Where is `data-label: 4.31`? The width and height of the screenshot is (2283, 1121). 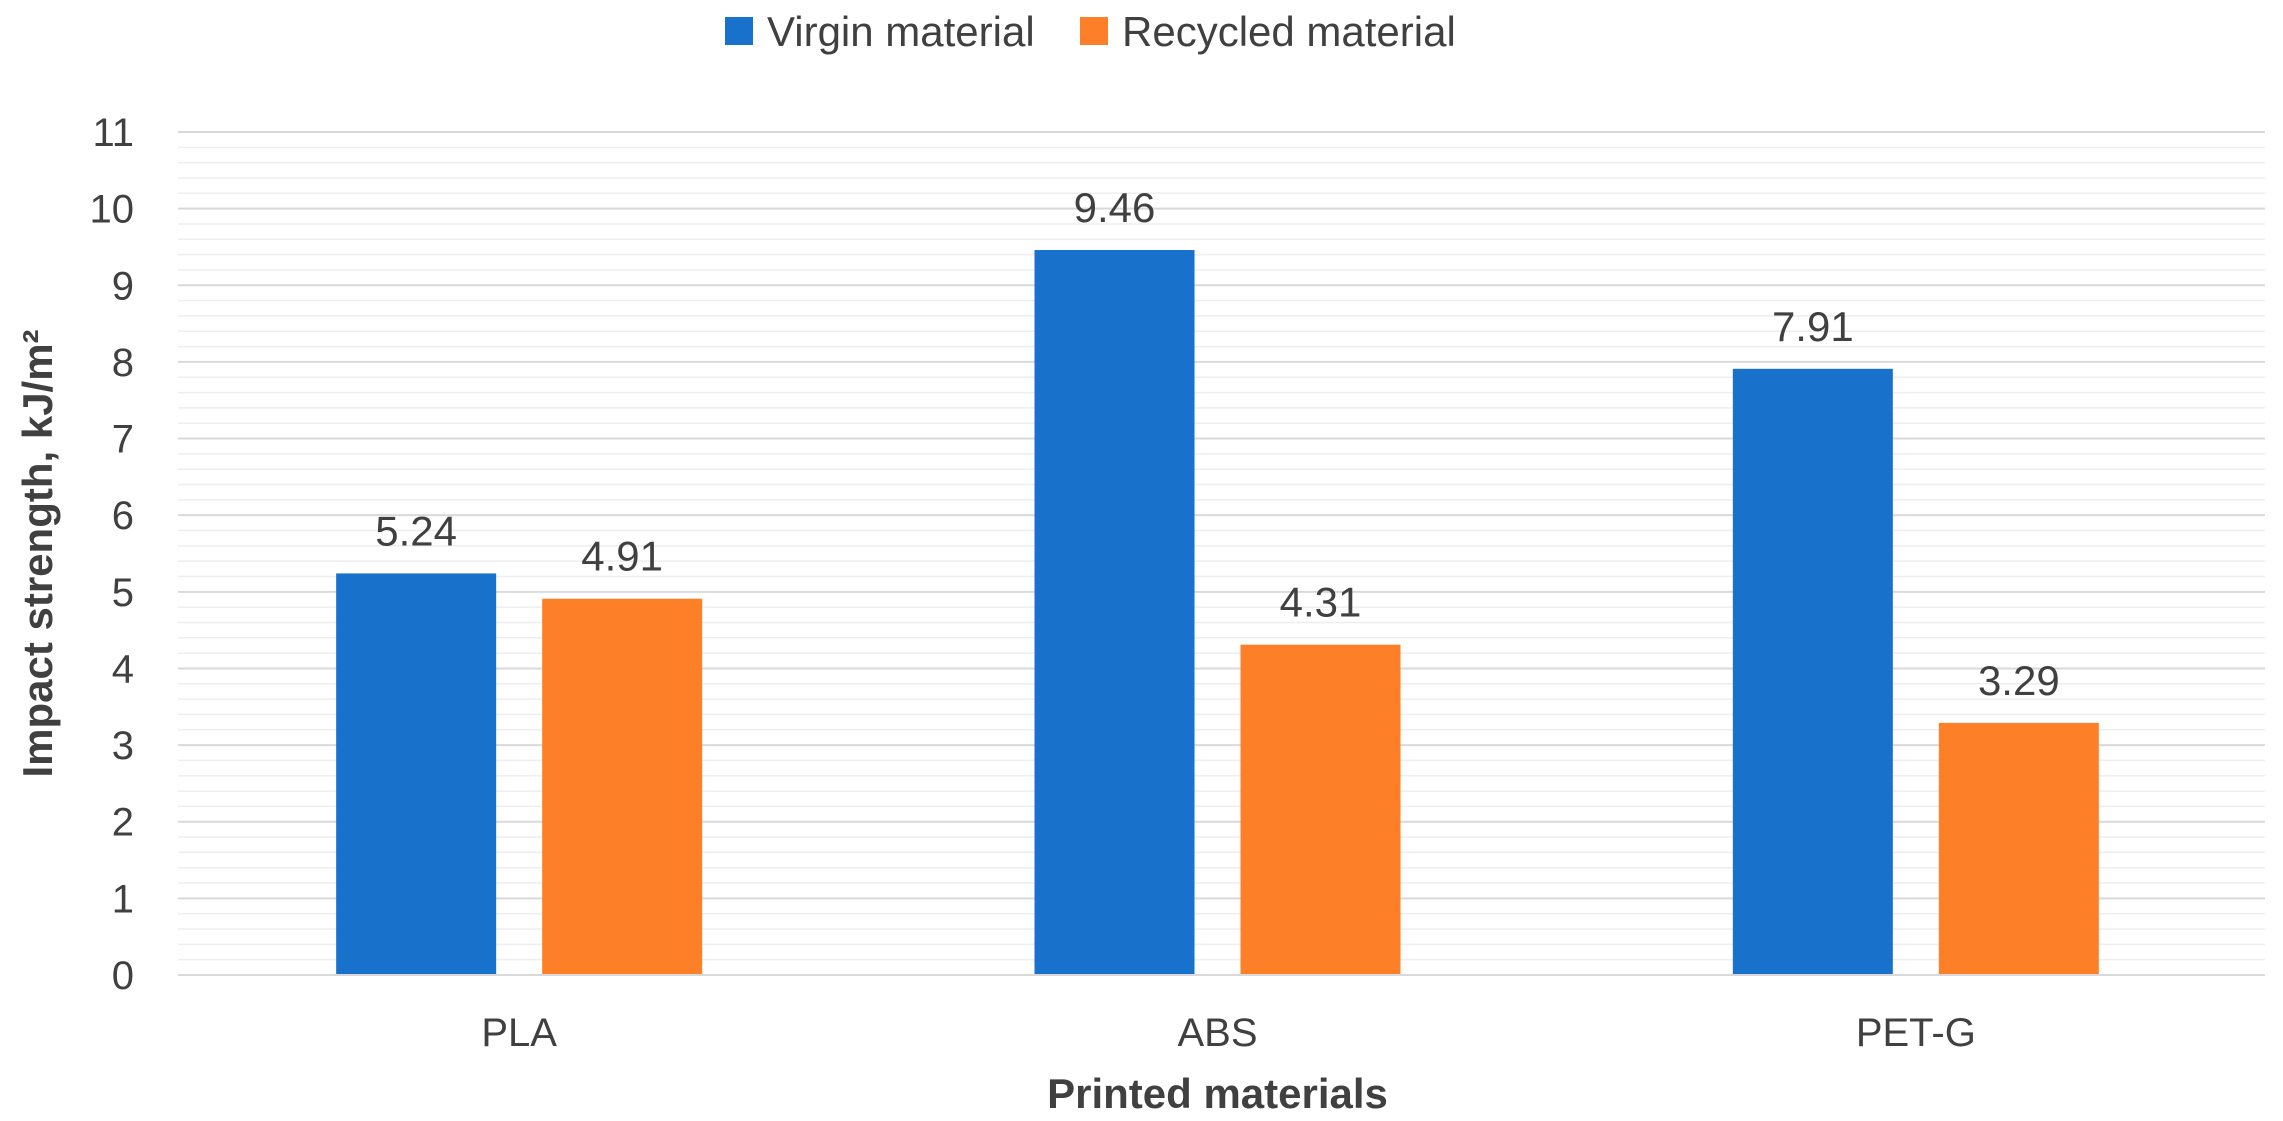
data-label: 4.31 is located at coordinates (1321, 602).